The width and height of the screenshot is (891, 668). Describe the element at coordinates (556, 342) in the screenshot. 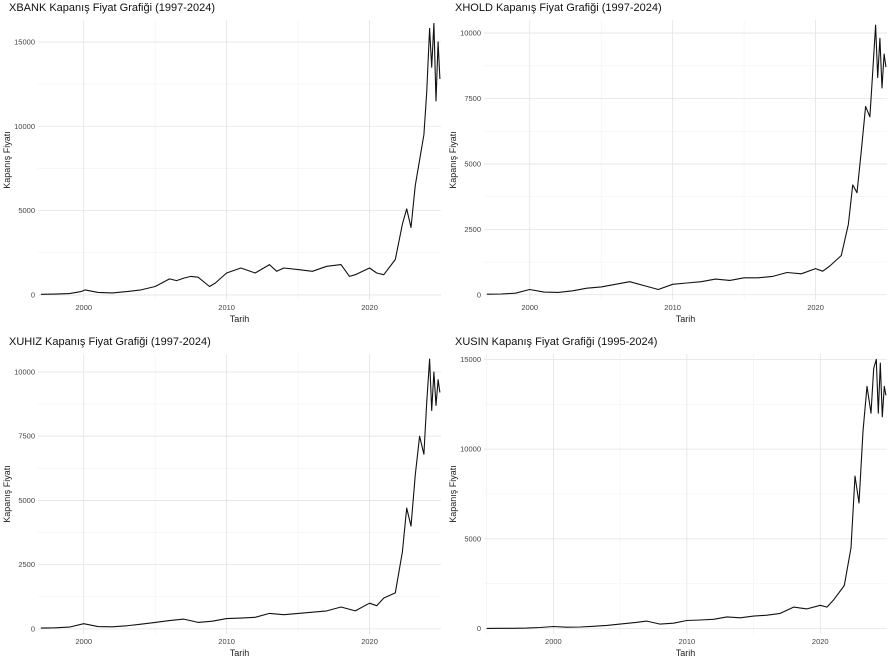

I see `chart-title: XUSIN Kapanış Fiyat Grafiği (1995-2024)` at that location.